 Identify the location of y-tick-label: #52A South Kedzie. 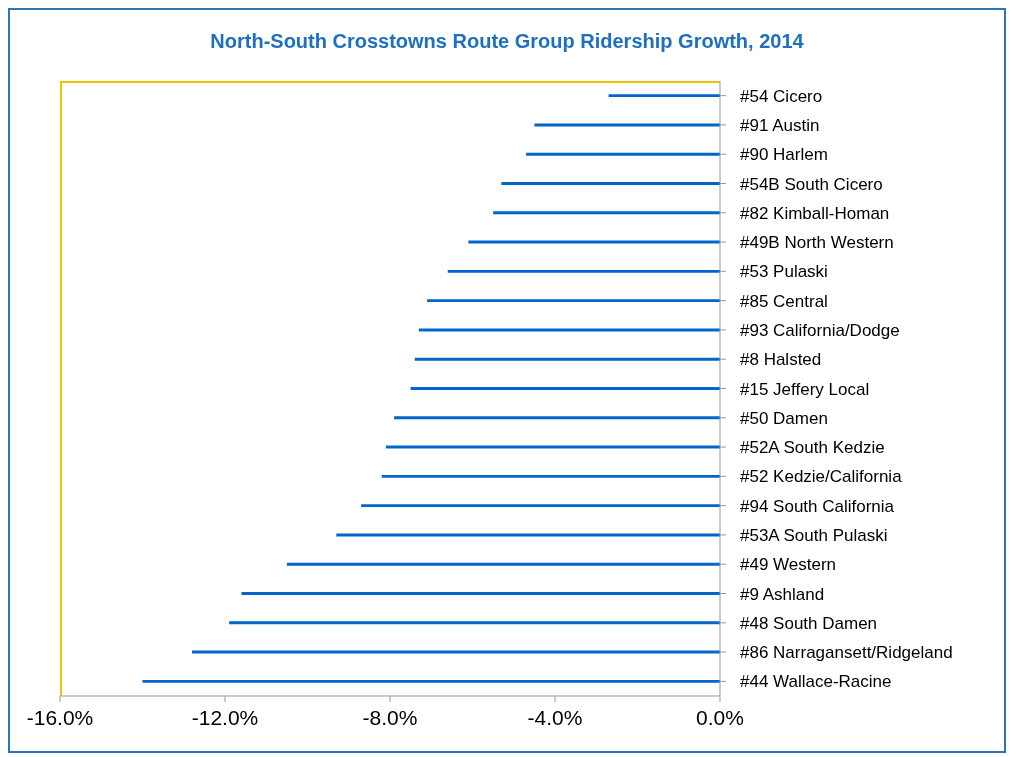
(812, 448).